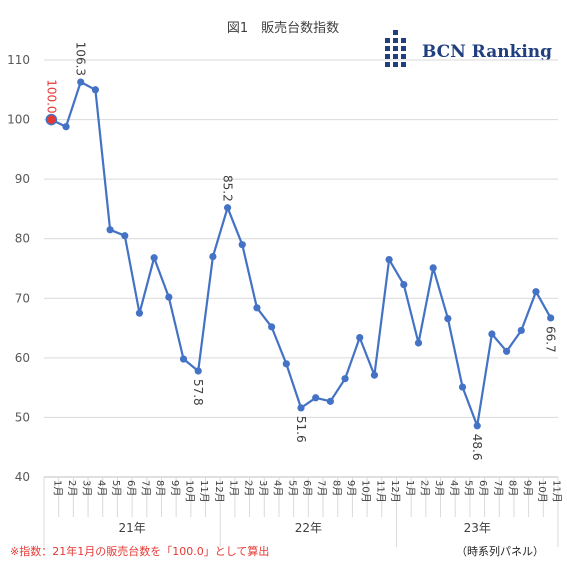 This screenshot has height=567, width=567. What do you see at coordinates (477, 447) in the screenshot?
I see `data-label: 48.6` at bounding box center [477, 447].